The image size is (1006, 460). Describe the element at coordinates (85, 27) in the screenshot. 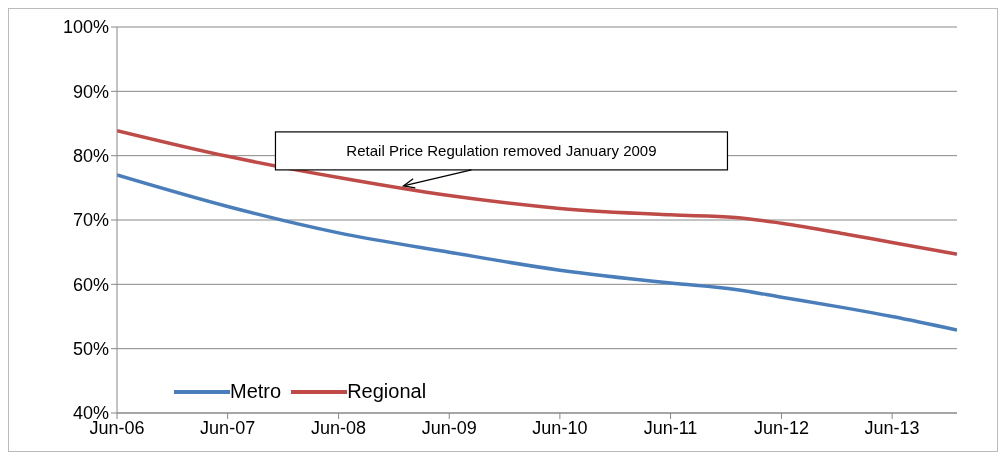

I see `y-tick-label: 100%` at that location.